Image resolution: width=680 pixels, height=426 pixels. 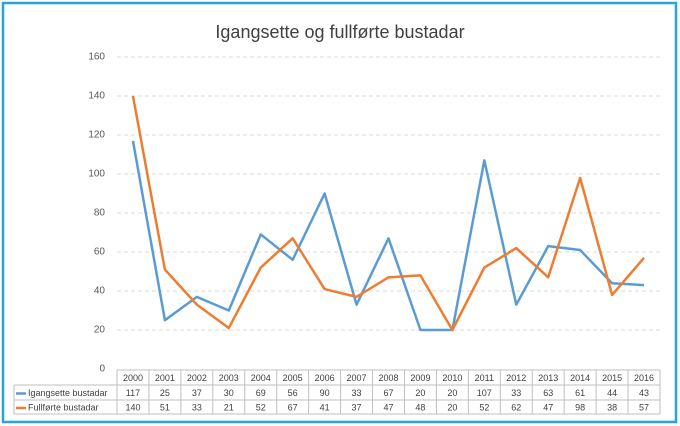 I want to click on table-value: 44, so click(x=612, y=393).